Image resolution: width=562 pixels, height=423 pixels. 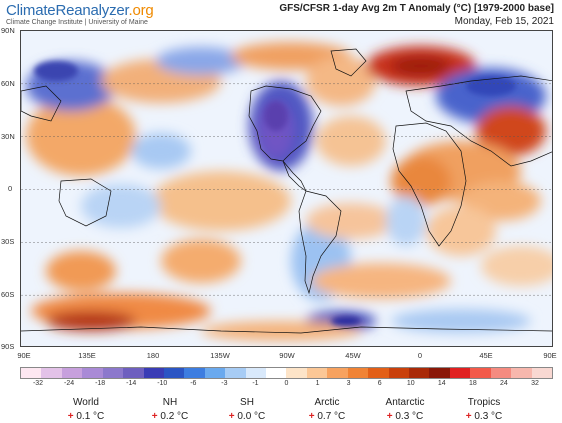 What do you see at coordinates (141, 10) in the screenshot?
I see `logo-part-org: .org` at bounding box center [141, 10].